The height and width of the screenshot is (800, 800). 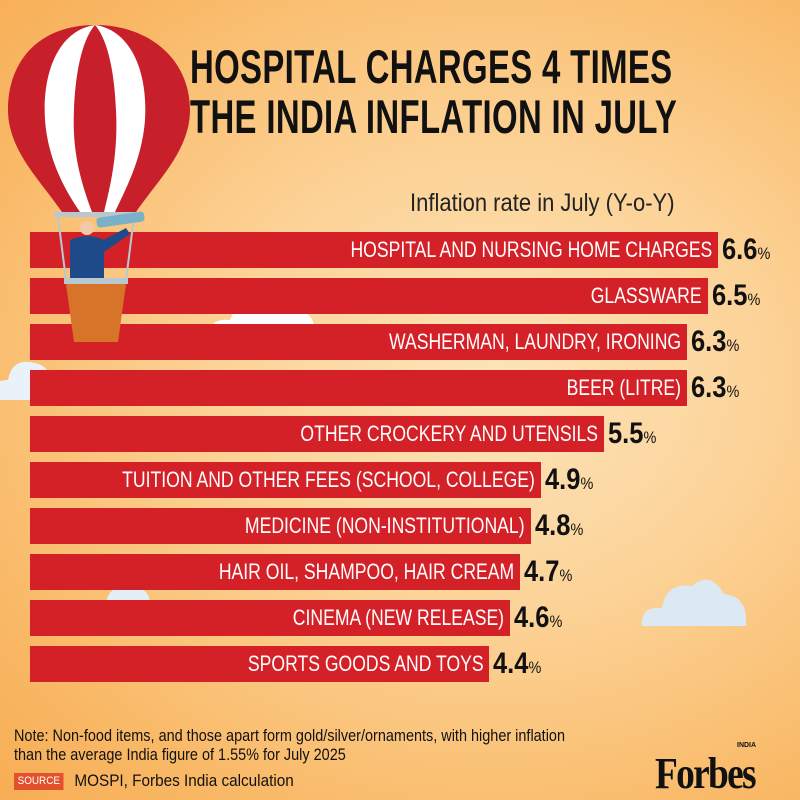 What do you see at coordinates (369, 296) in the screenshot?
I see `bar: GLASSWARE` at bounding box center [369, 296].